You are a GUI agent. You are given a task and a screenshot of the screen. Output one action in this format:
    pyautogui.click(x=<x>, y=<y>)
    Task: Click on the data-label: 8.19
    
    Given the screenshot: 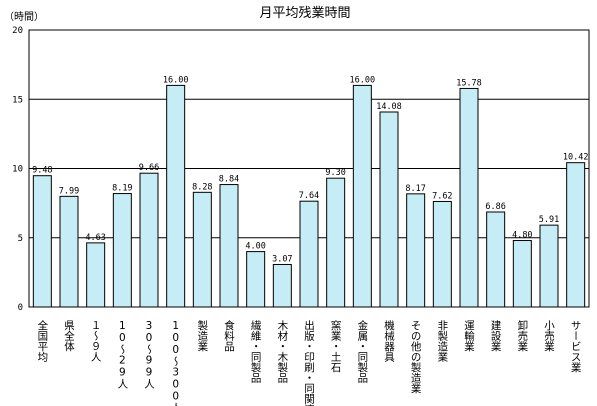 What is the action you would take?
    pyautogui.click(x=122, y=189)
    